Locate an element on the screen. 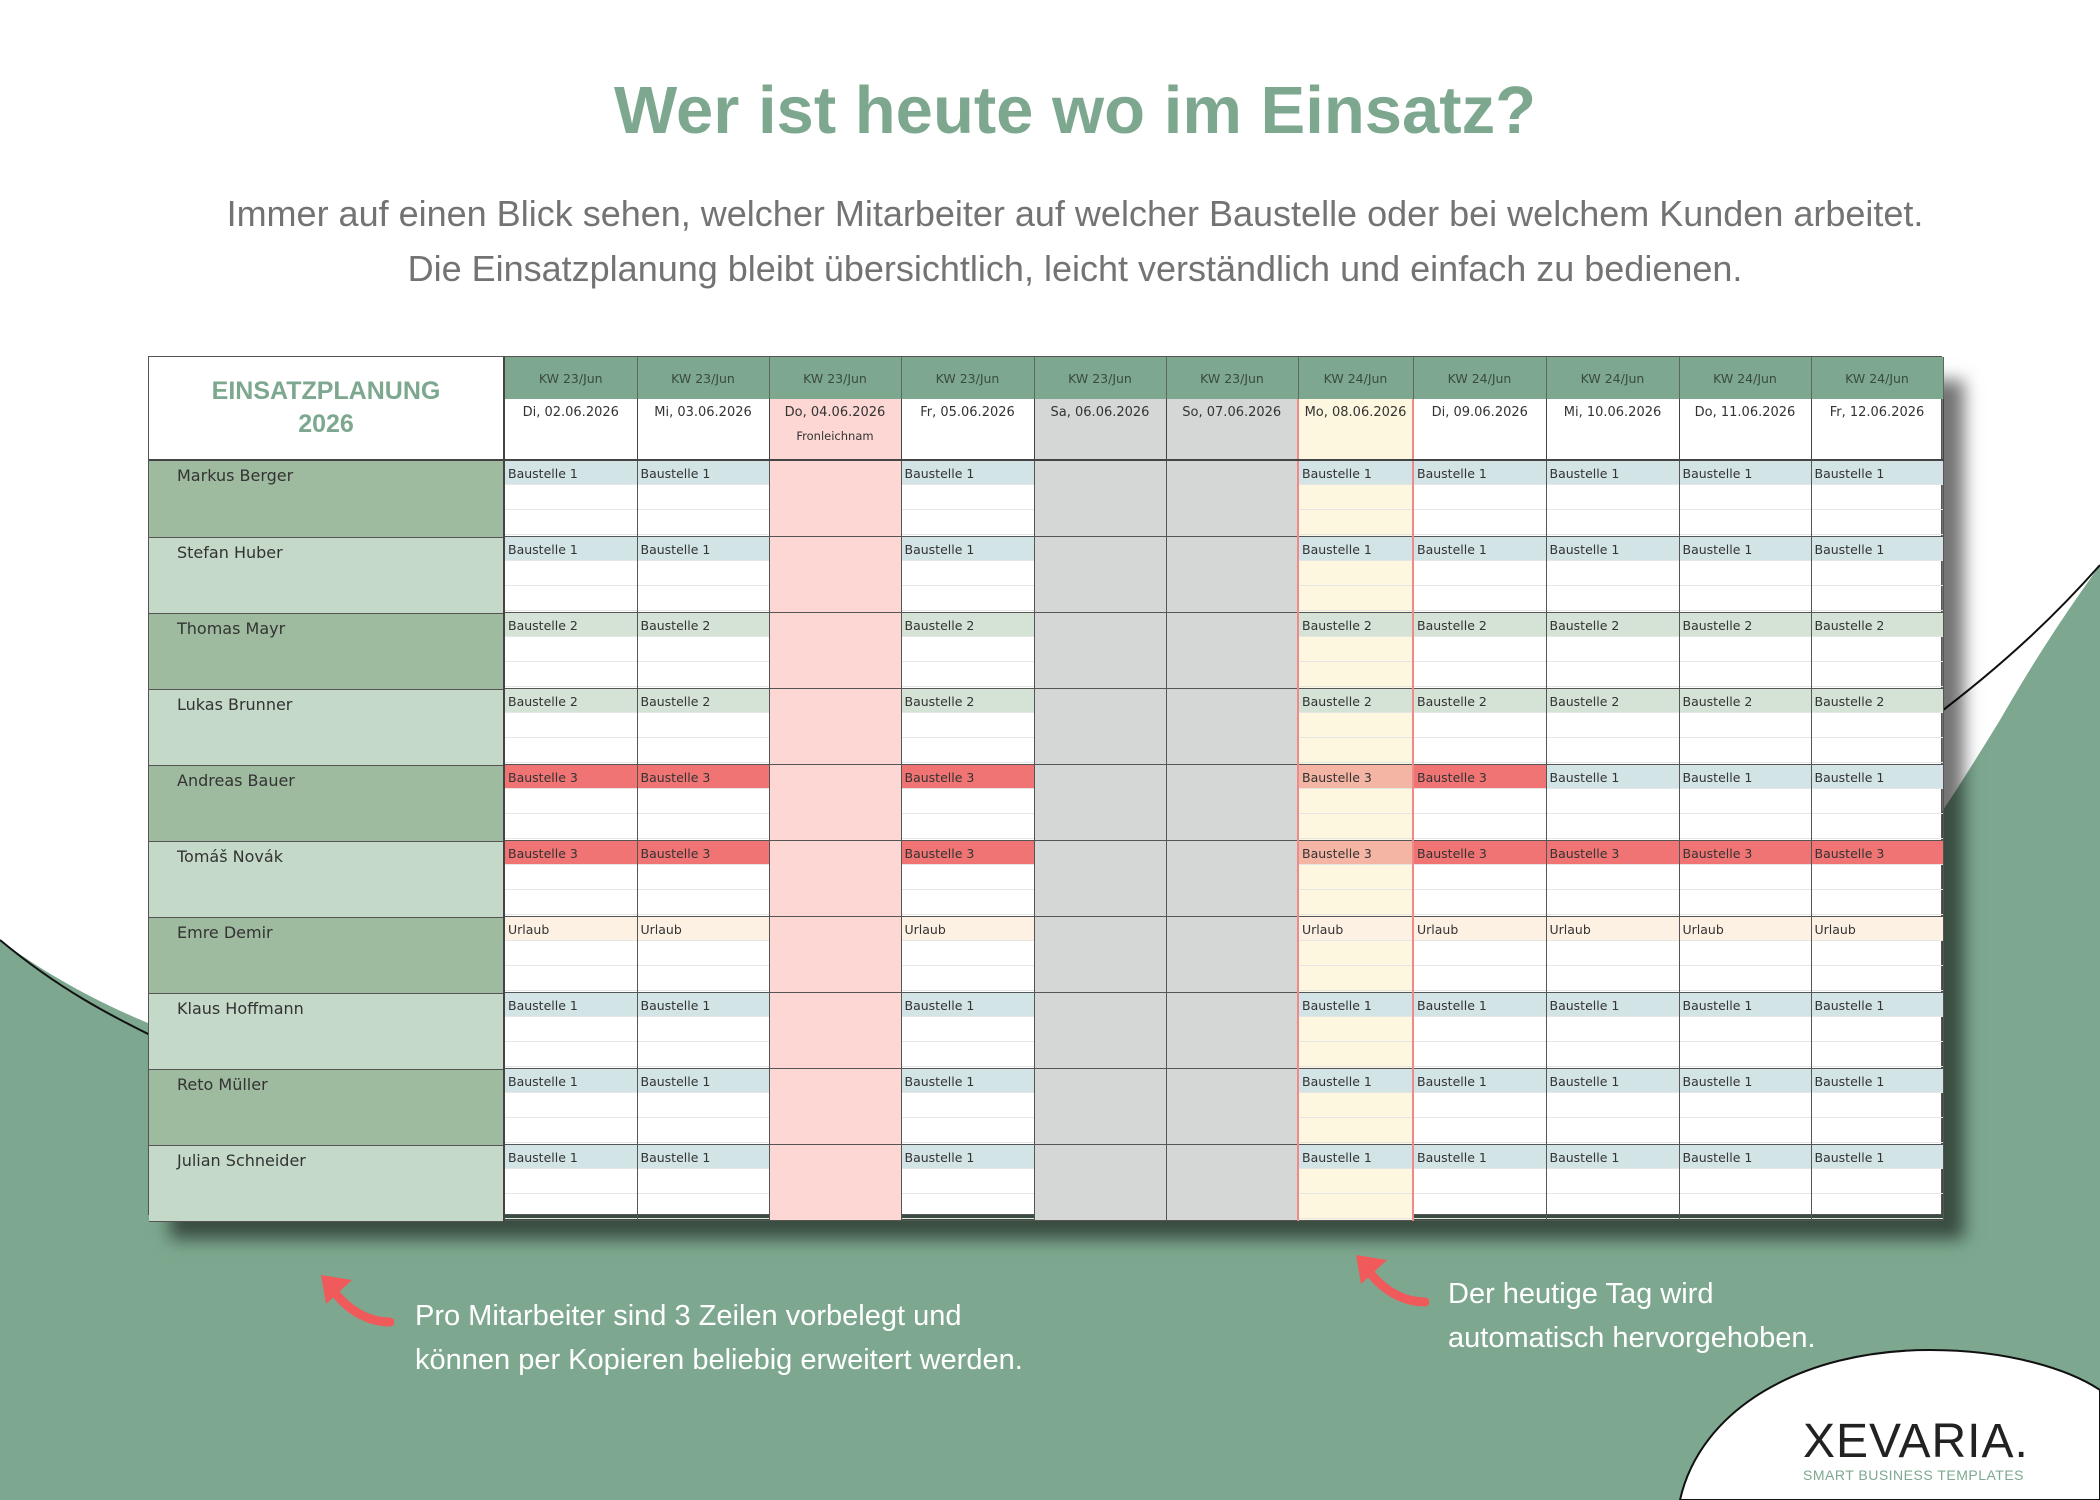 This screenshot has height=1500, width=2100. employee-name: Andreas Bauer is located at coordinates (327, 803).